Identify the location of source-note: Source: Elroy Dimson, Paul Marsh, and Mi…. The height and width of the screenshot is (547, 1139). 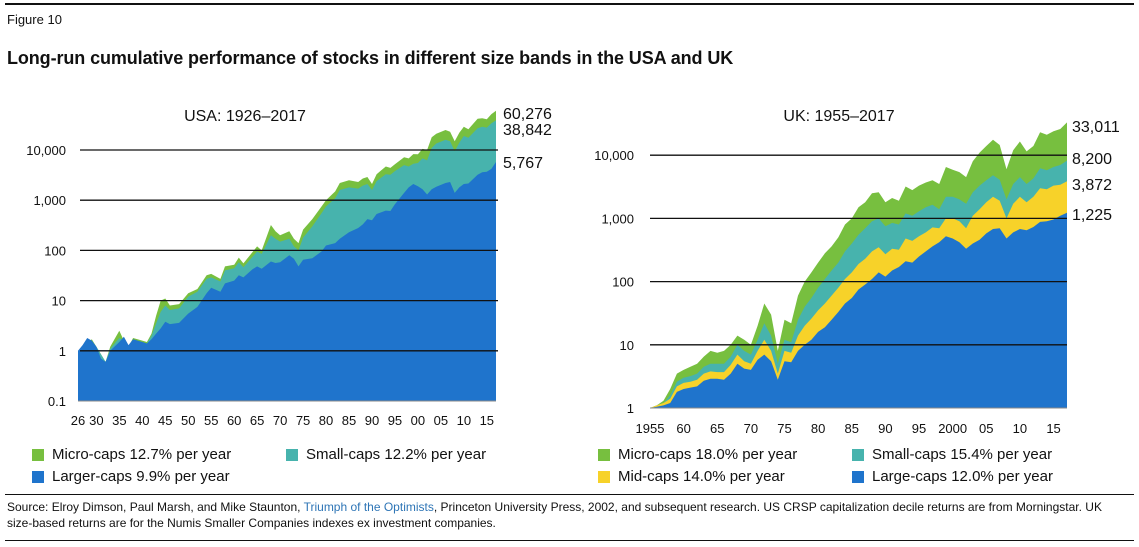
(567, 515).